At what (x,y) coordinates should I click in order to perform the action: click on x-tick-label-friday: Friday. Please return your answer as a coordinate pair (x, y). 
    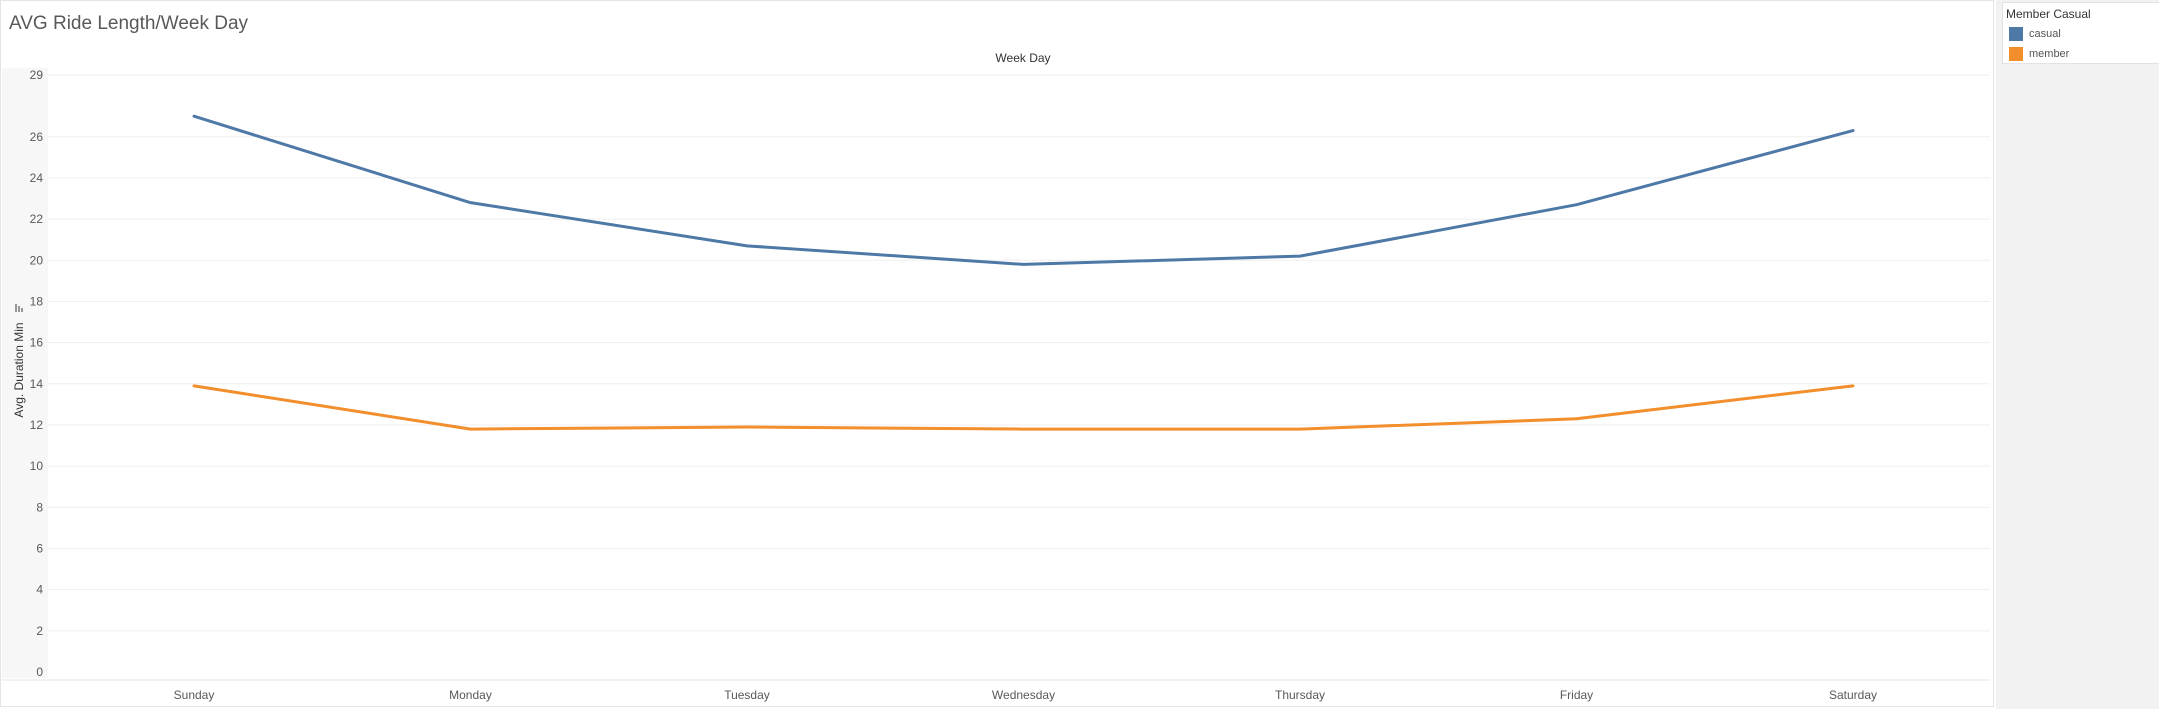
    Looking at the image, I should click on (1576, 695).